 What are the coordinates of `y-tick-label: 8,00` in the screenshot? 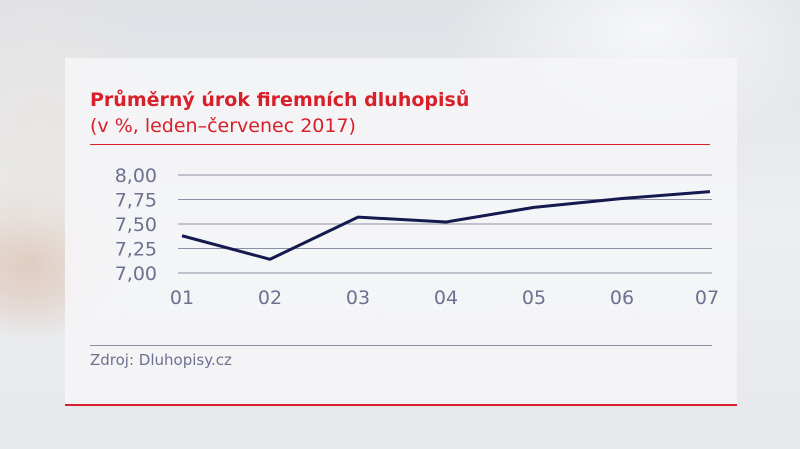 It's located at (136, 176).